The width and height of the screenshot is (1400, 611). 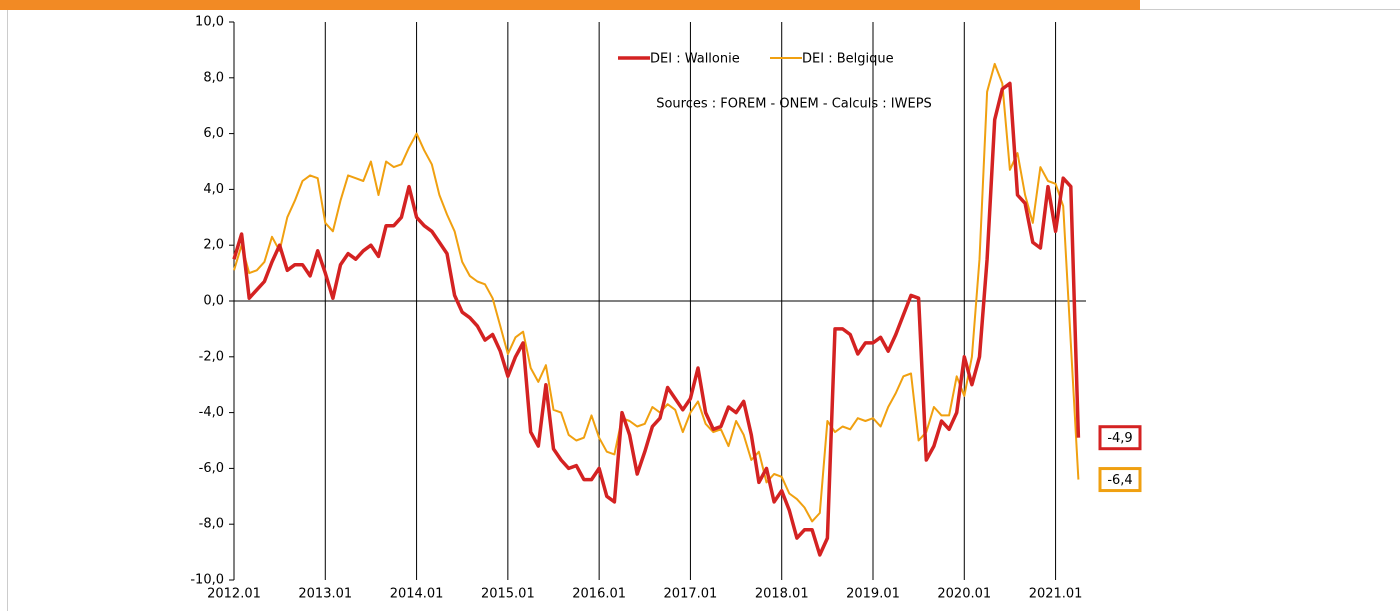 What do you see at coordinates (794, 104) in the screenshot?
I see `annotation: Sources : FOREM - ONEM - Calculs : IWEPS` at bounding box center [794, 104].